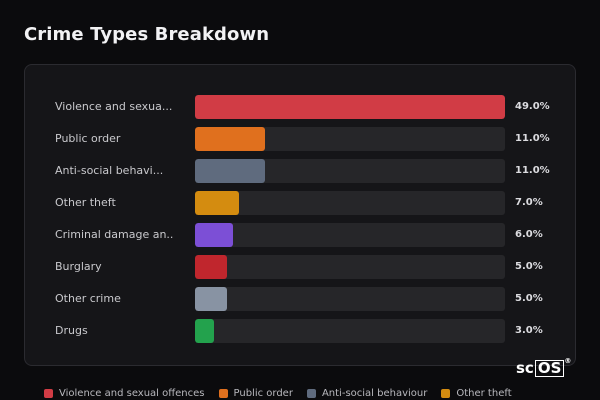 The image size is (600, 400). I want to click on bar-row: Other crime 5.0%, so click(300, 299).